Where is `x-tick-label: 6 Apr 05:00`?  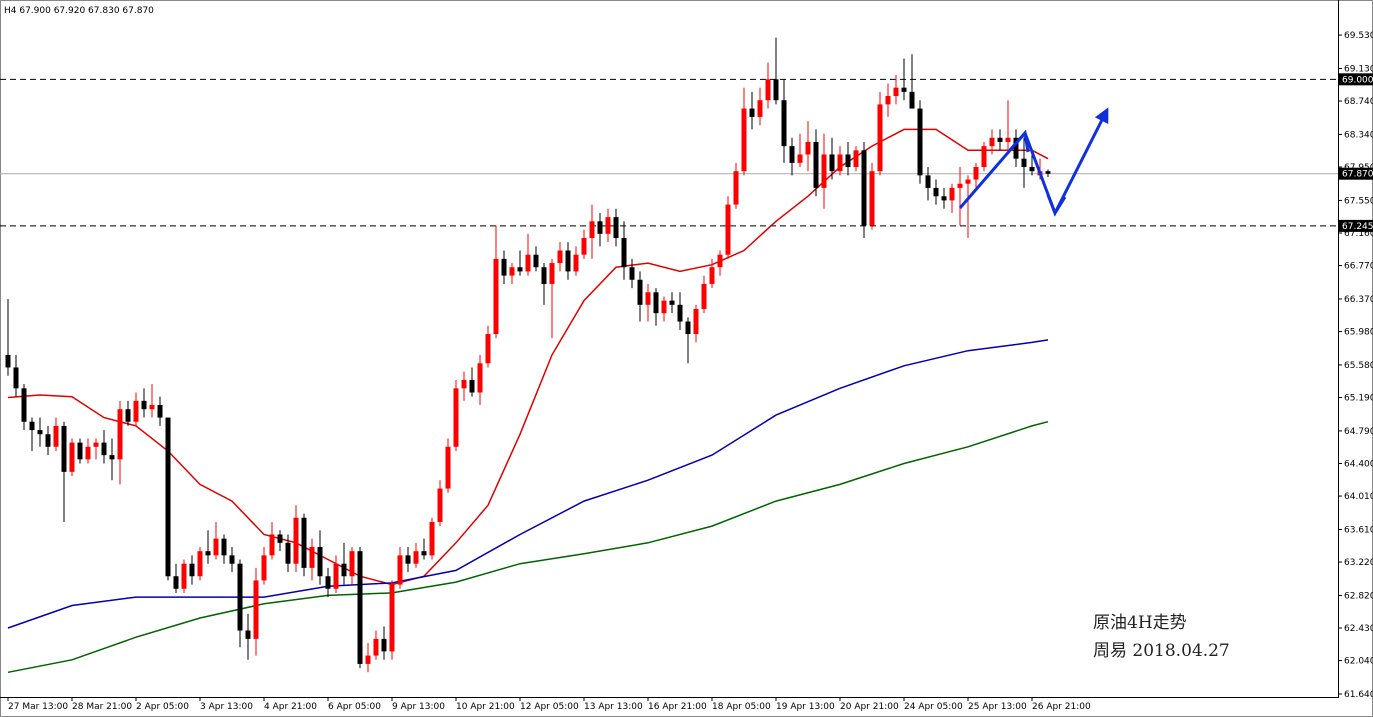
x-tick-label: 6 Apr 05:00 is located at coordinates (354, 707).